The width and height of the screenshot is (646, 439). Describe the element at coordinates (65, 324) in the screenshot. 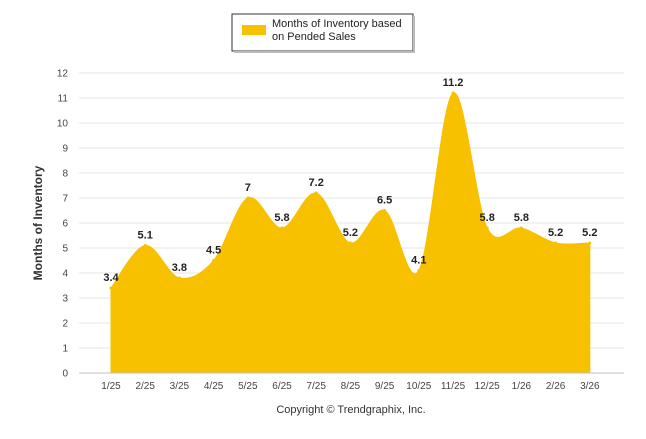

I see `y-tick-label: 2` at that location.